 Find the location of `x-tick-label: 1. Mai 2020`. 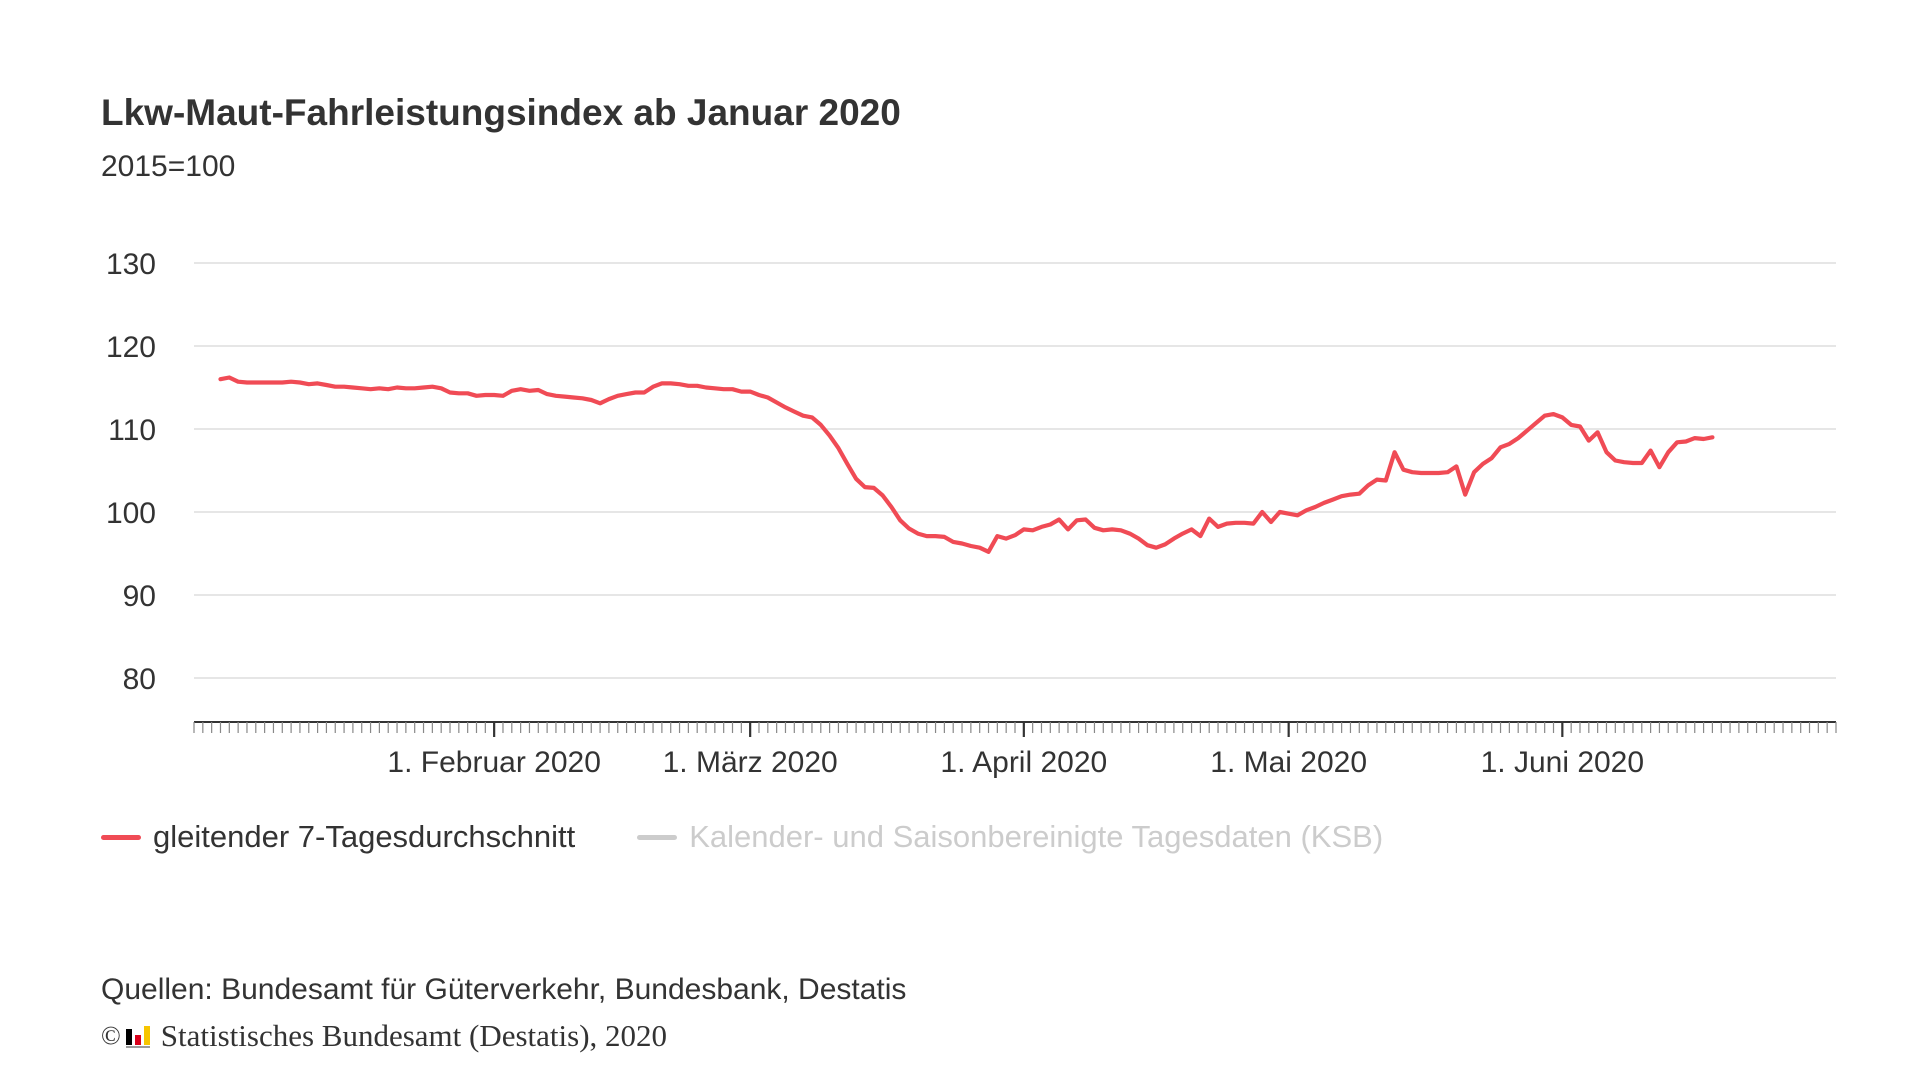

x-tick-label: 1. Mai 2020 is located at coordinates (1288, 762).